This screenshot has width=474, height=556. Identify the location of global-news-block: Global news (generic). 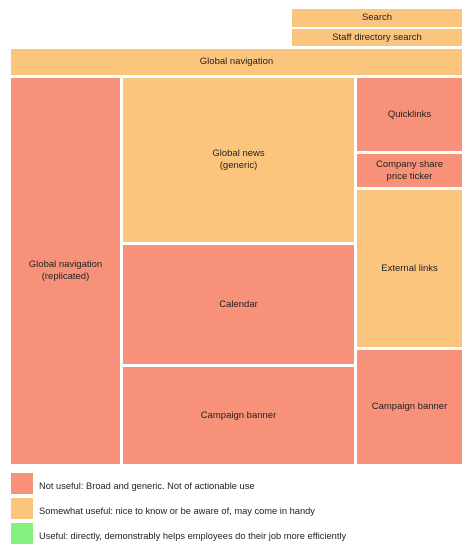
(238, 160).